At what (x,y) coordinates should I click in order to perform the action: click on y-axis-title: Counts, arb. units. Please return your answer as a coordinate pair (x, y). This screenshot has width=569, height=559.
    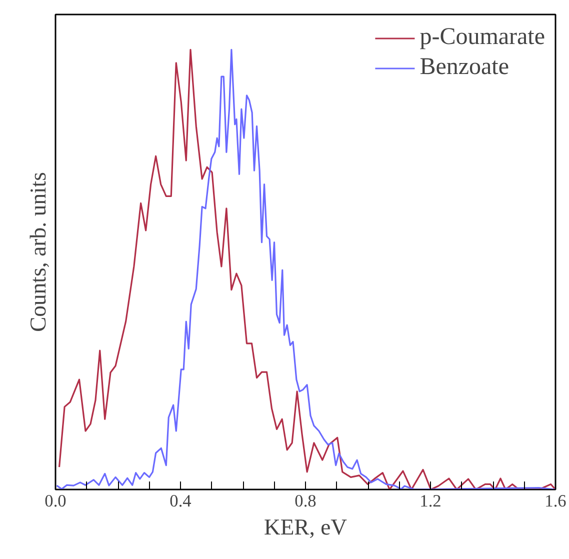
    Looking at the image, I should click on (38, 252).